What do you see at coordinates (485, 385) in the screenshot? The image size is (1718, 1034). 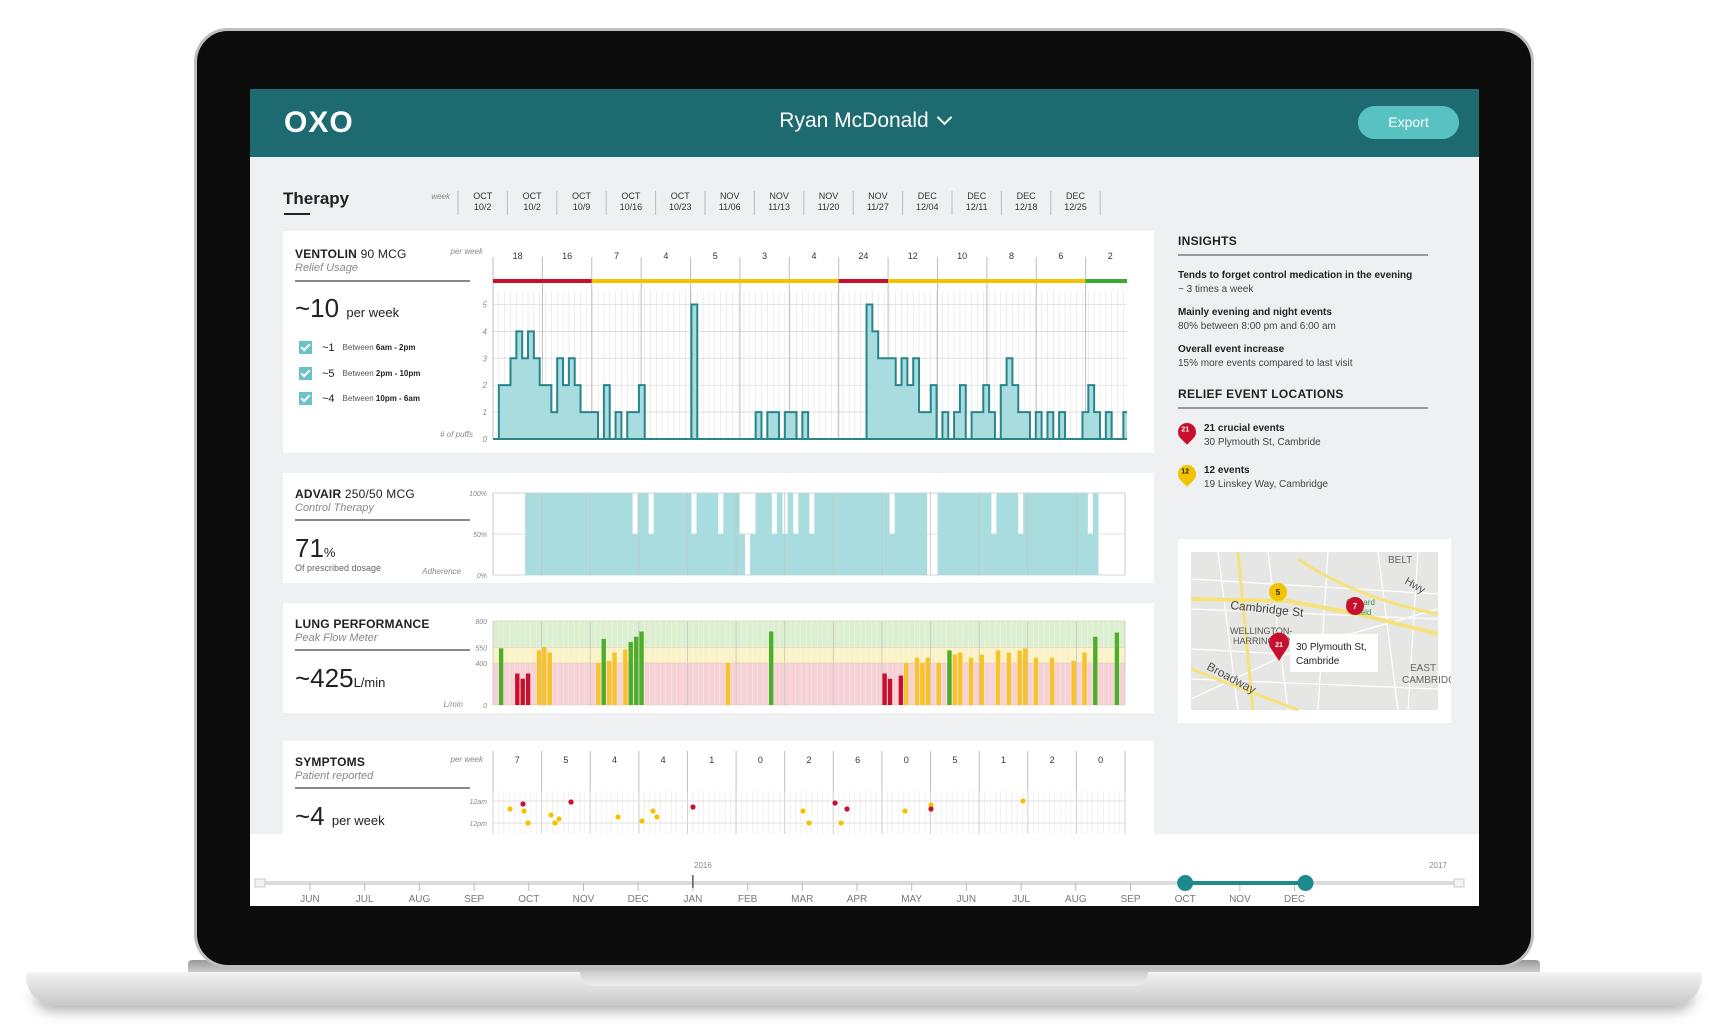 I see `y-tick-label: 2` at bounding box center [485, 385].